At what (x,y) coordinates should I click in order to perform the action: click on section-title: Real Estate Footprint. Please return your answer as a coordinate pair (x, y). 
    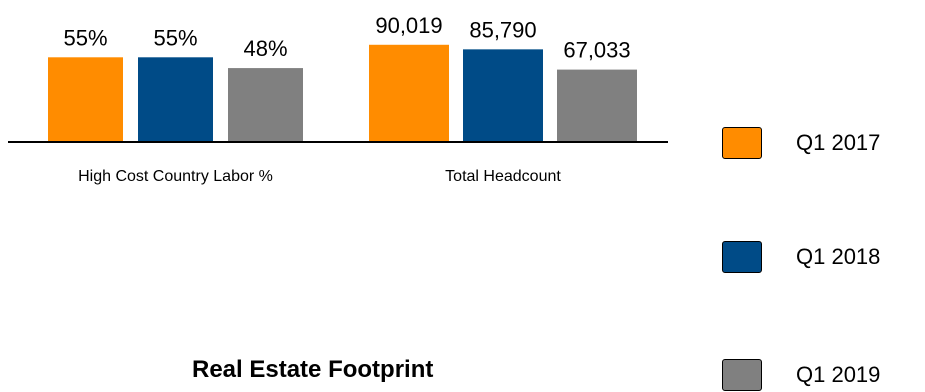
    Looking at the image, I should click on (313, 369).